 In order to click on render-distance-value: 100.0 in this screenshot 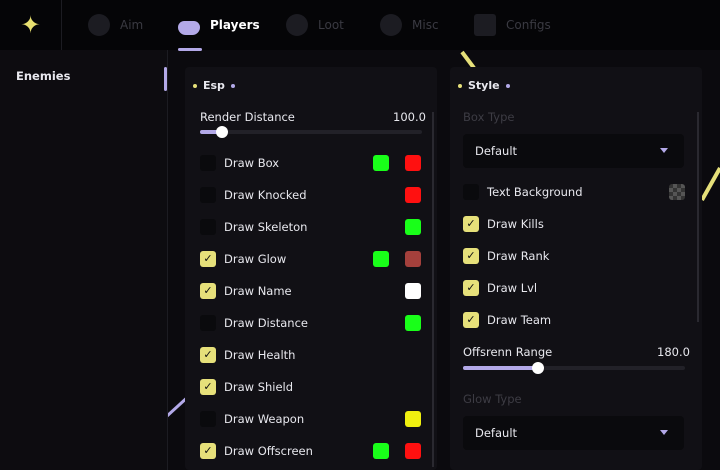, I will do `click(409, 117)`.